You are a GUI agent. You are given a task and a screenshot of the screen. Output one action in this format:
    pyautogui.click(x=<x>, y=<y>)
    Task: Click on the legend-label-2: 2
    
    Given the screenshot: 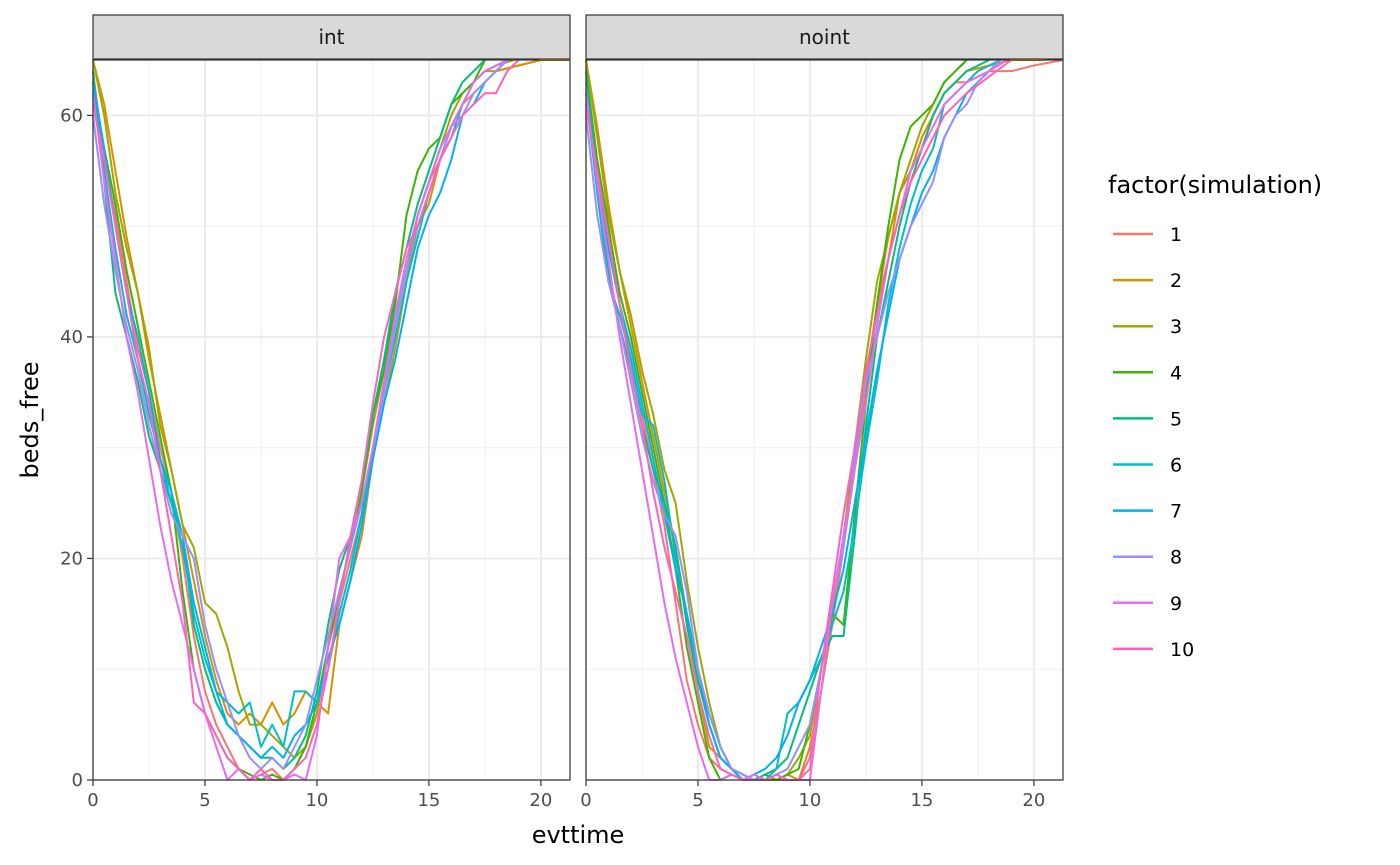 What is the action you would take?
    pyautogui.click(x=1176, y=281)
    